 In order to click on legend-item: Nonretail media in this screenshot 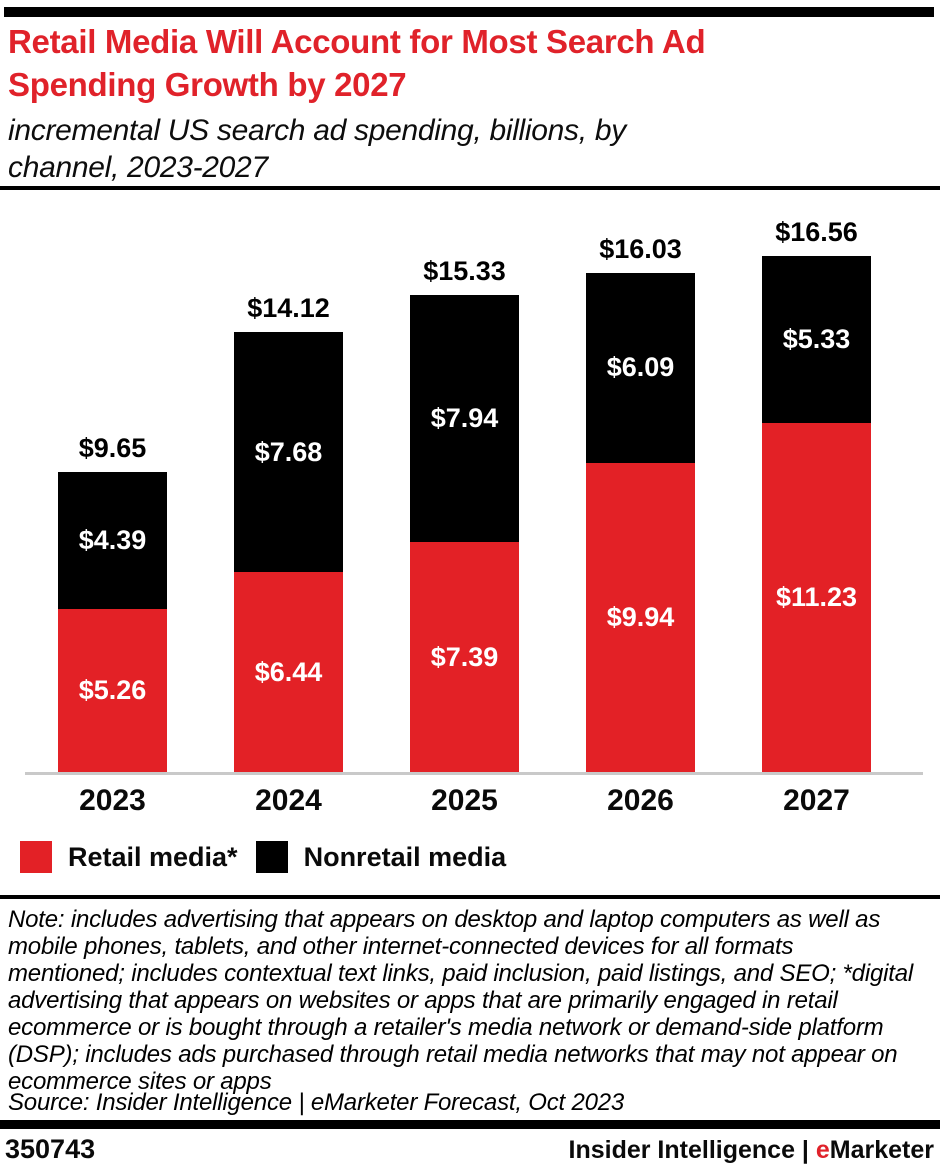, I will do `click(381, 857)`.